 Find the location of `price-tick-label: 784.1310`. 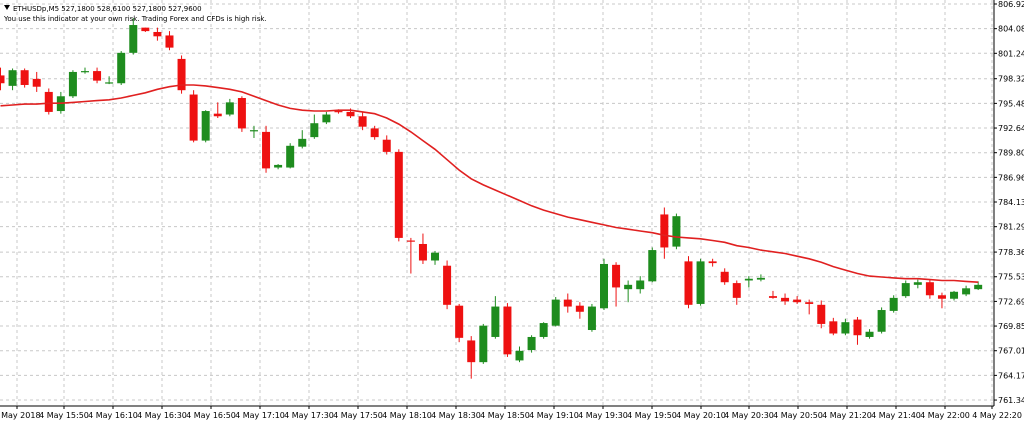

price-tick-label: 784.1310 is located at coordinates (1011, 202).